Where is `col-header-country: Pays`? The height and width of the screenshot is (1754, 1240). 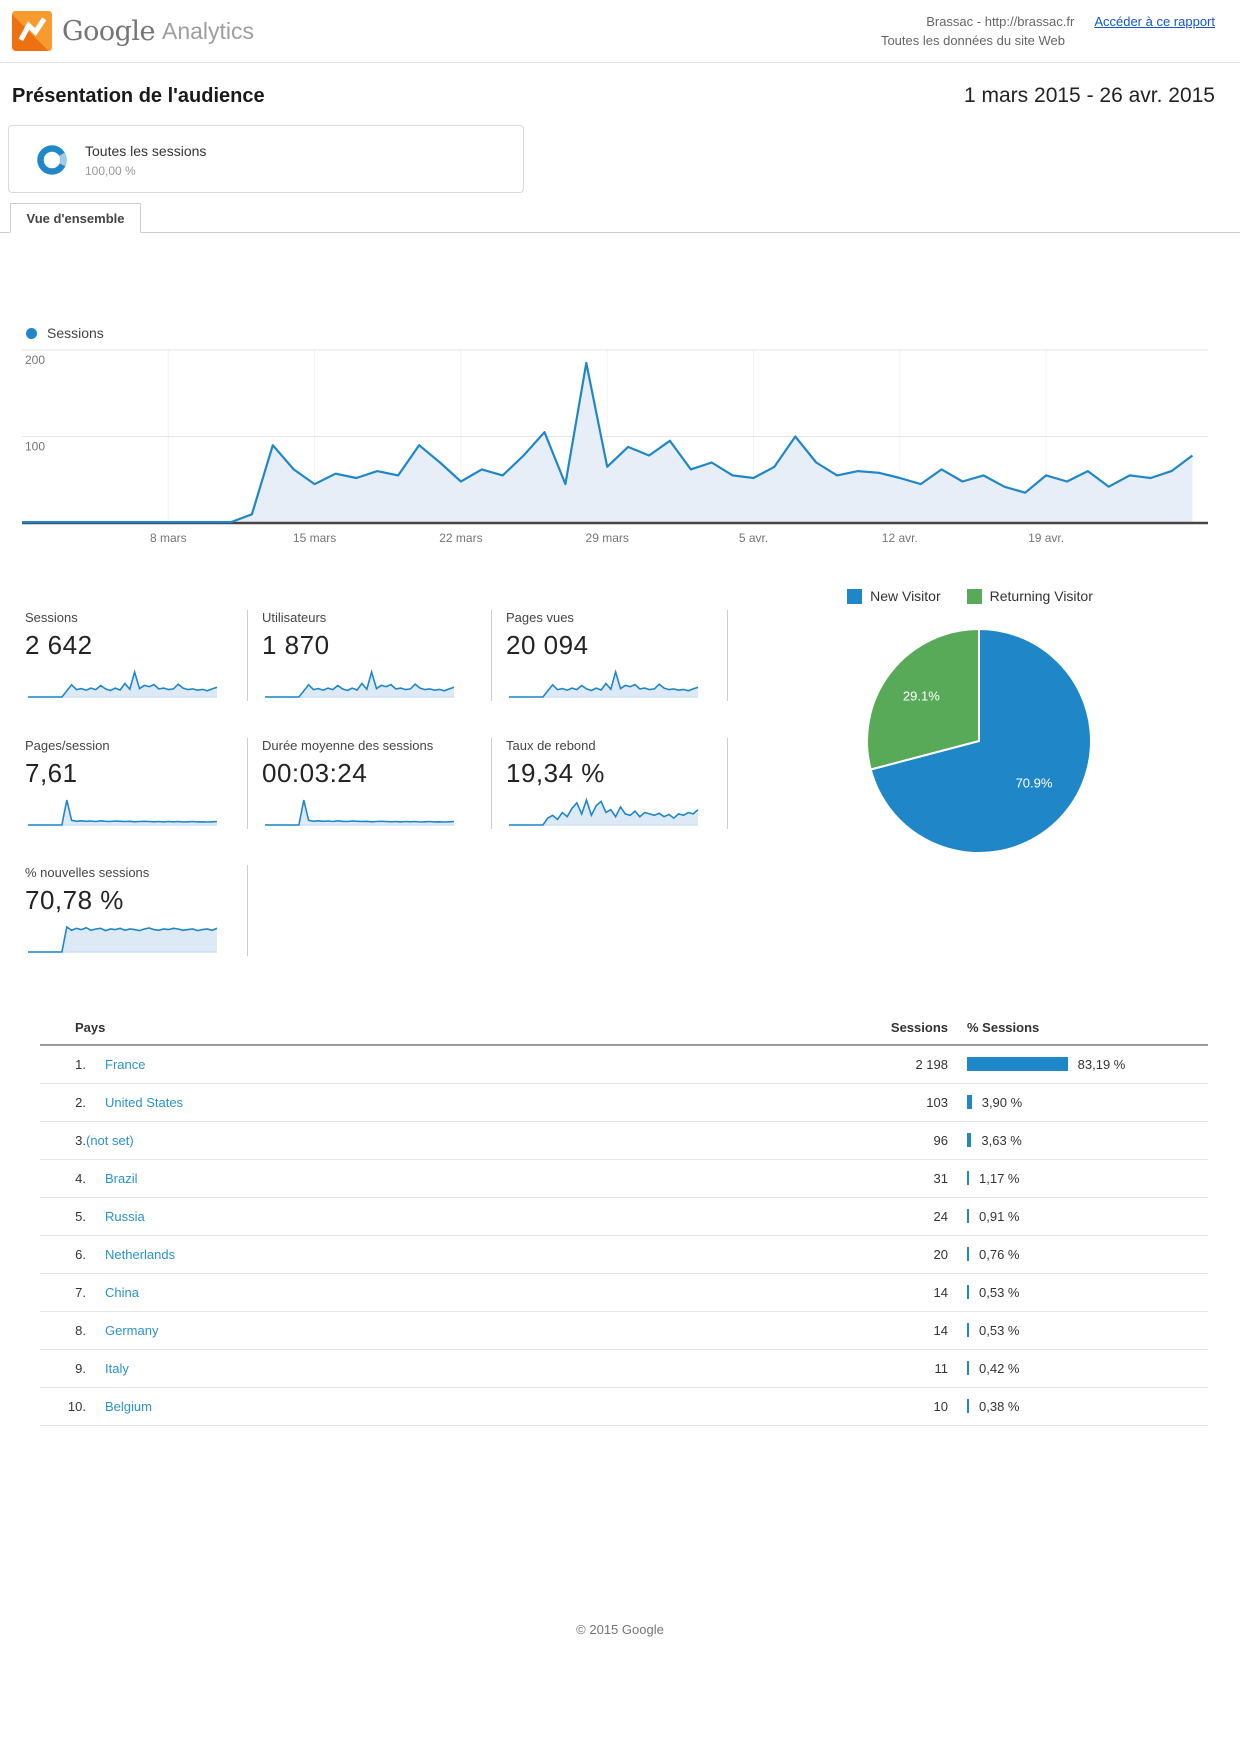
col-header-country: Pays is located at coordinates (434, 1029).